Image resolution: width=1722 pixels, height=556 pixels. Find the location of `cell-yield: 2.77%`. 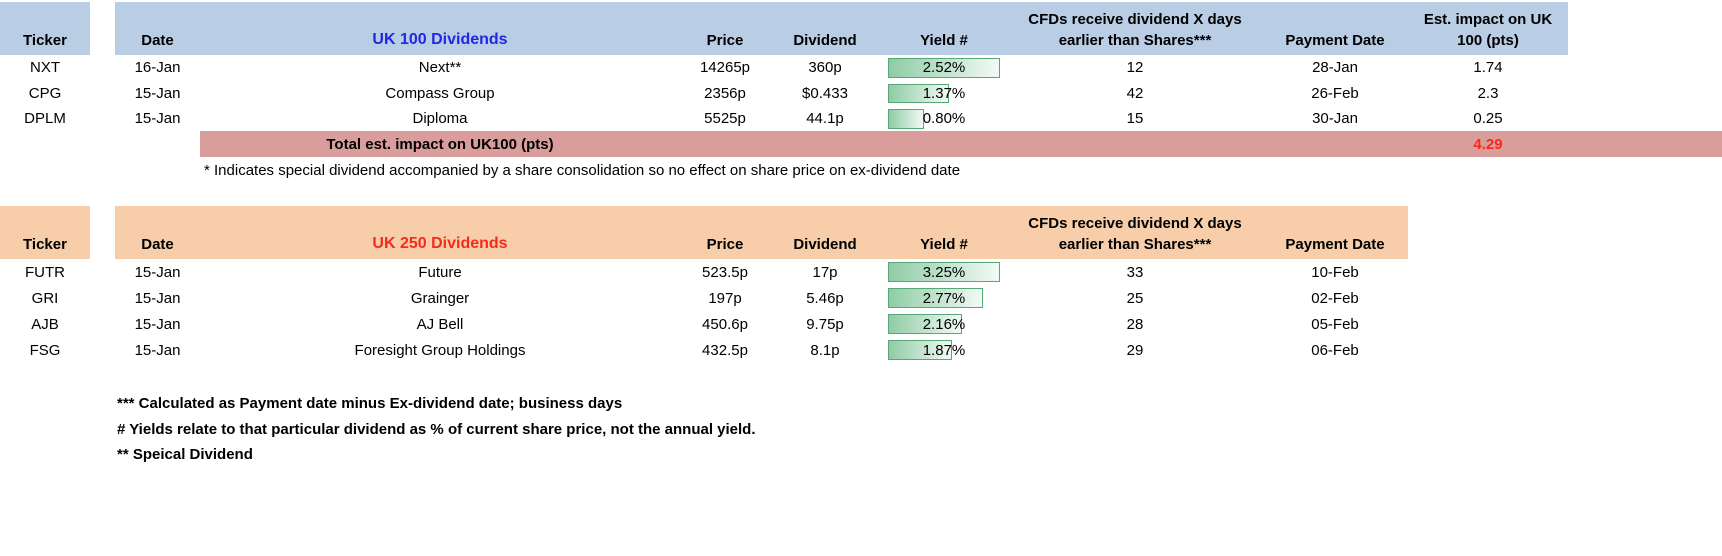

cell-yield: 2.77% is located at coordinates (944, 298).